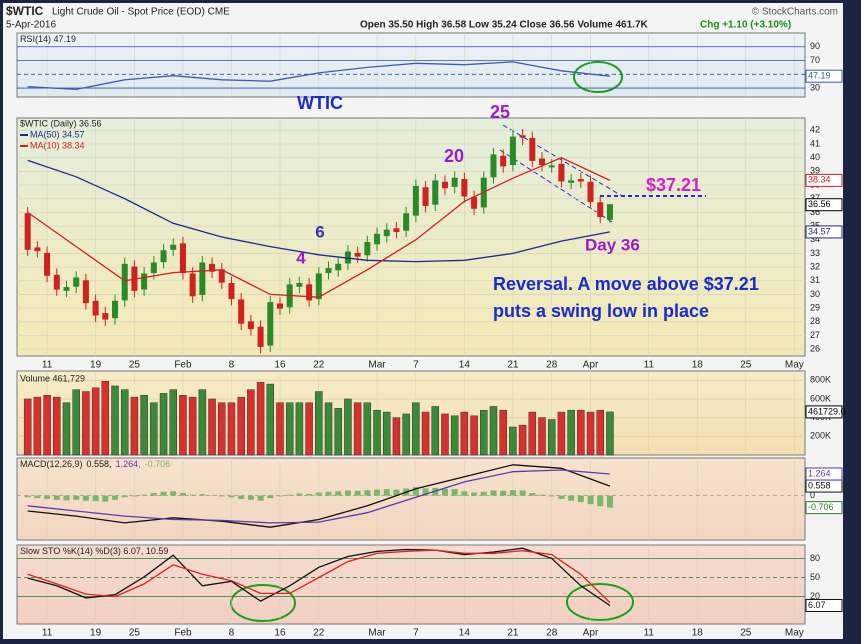 The width and height of the screenshot is (861, 644). Describe the element at coordinates (232, 633) in the screenshot. I see `x-tick-label: 8` at that location.